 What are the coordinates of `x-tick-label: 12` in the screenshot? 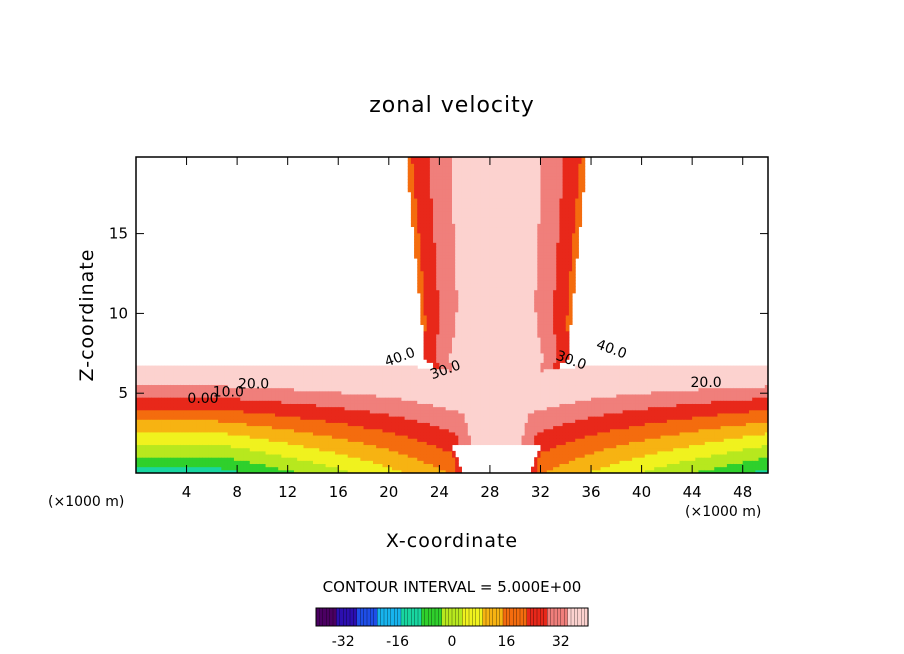 It's located at (287, 492).